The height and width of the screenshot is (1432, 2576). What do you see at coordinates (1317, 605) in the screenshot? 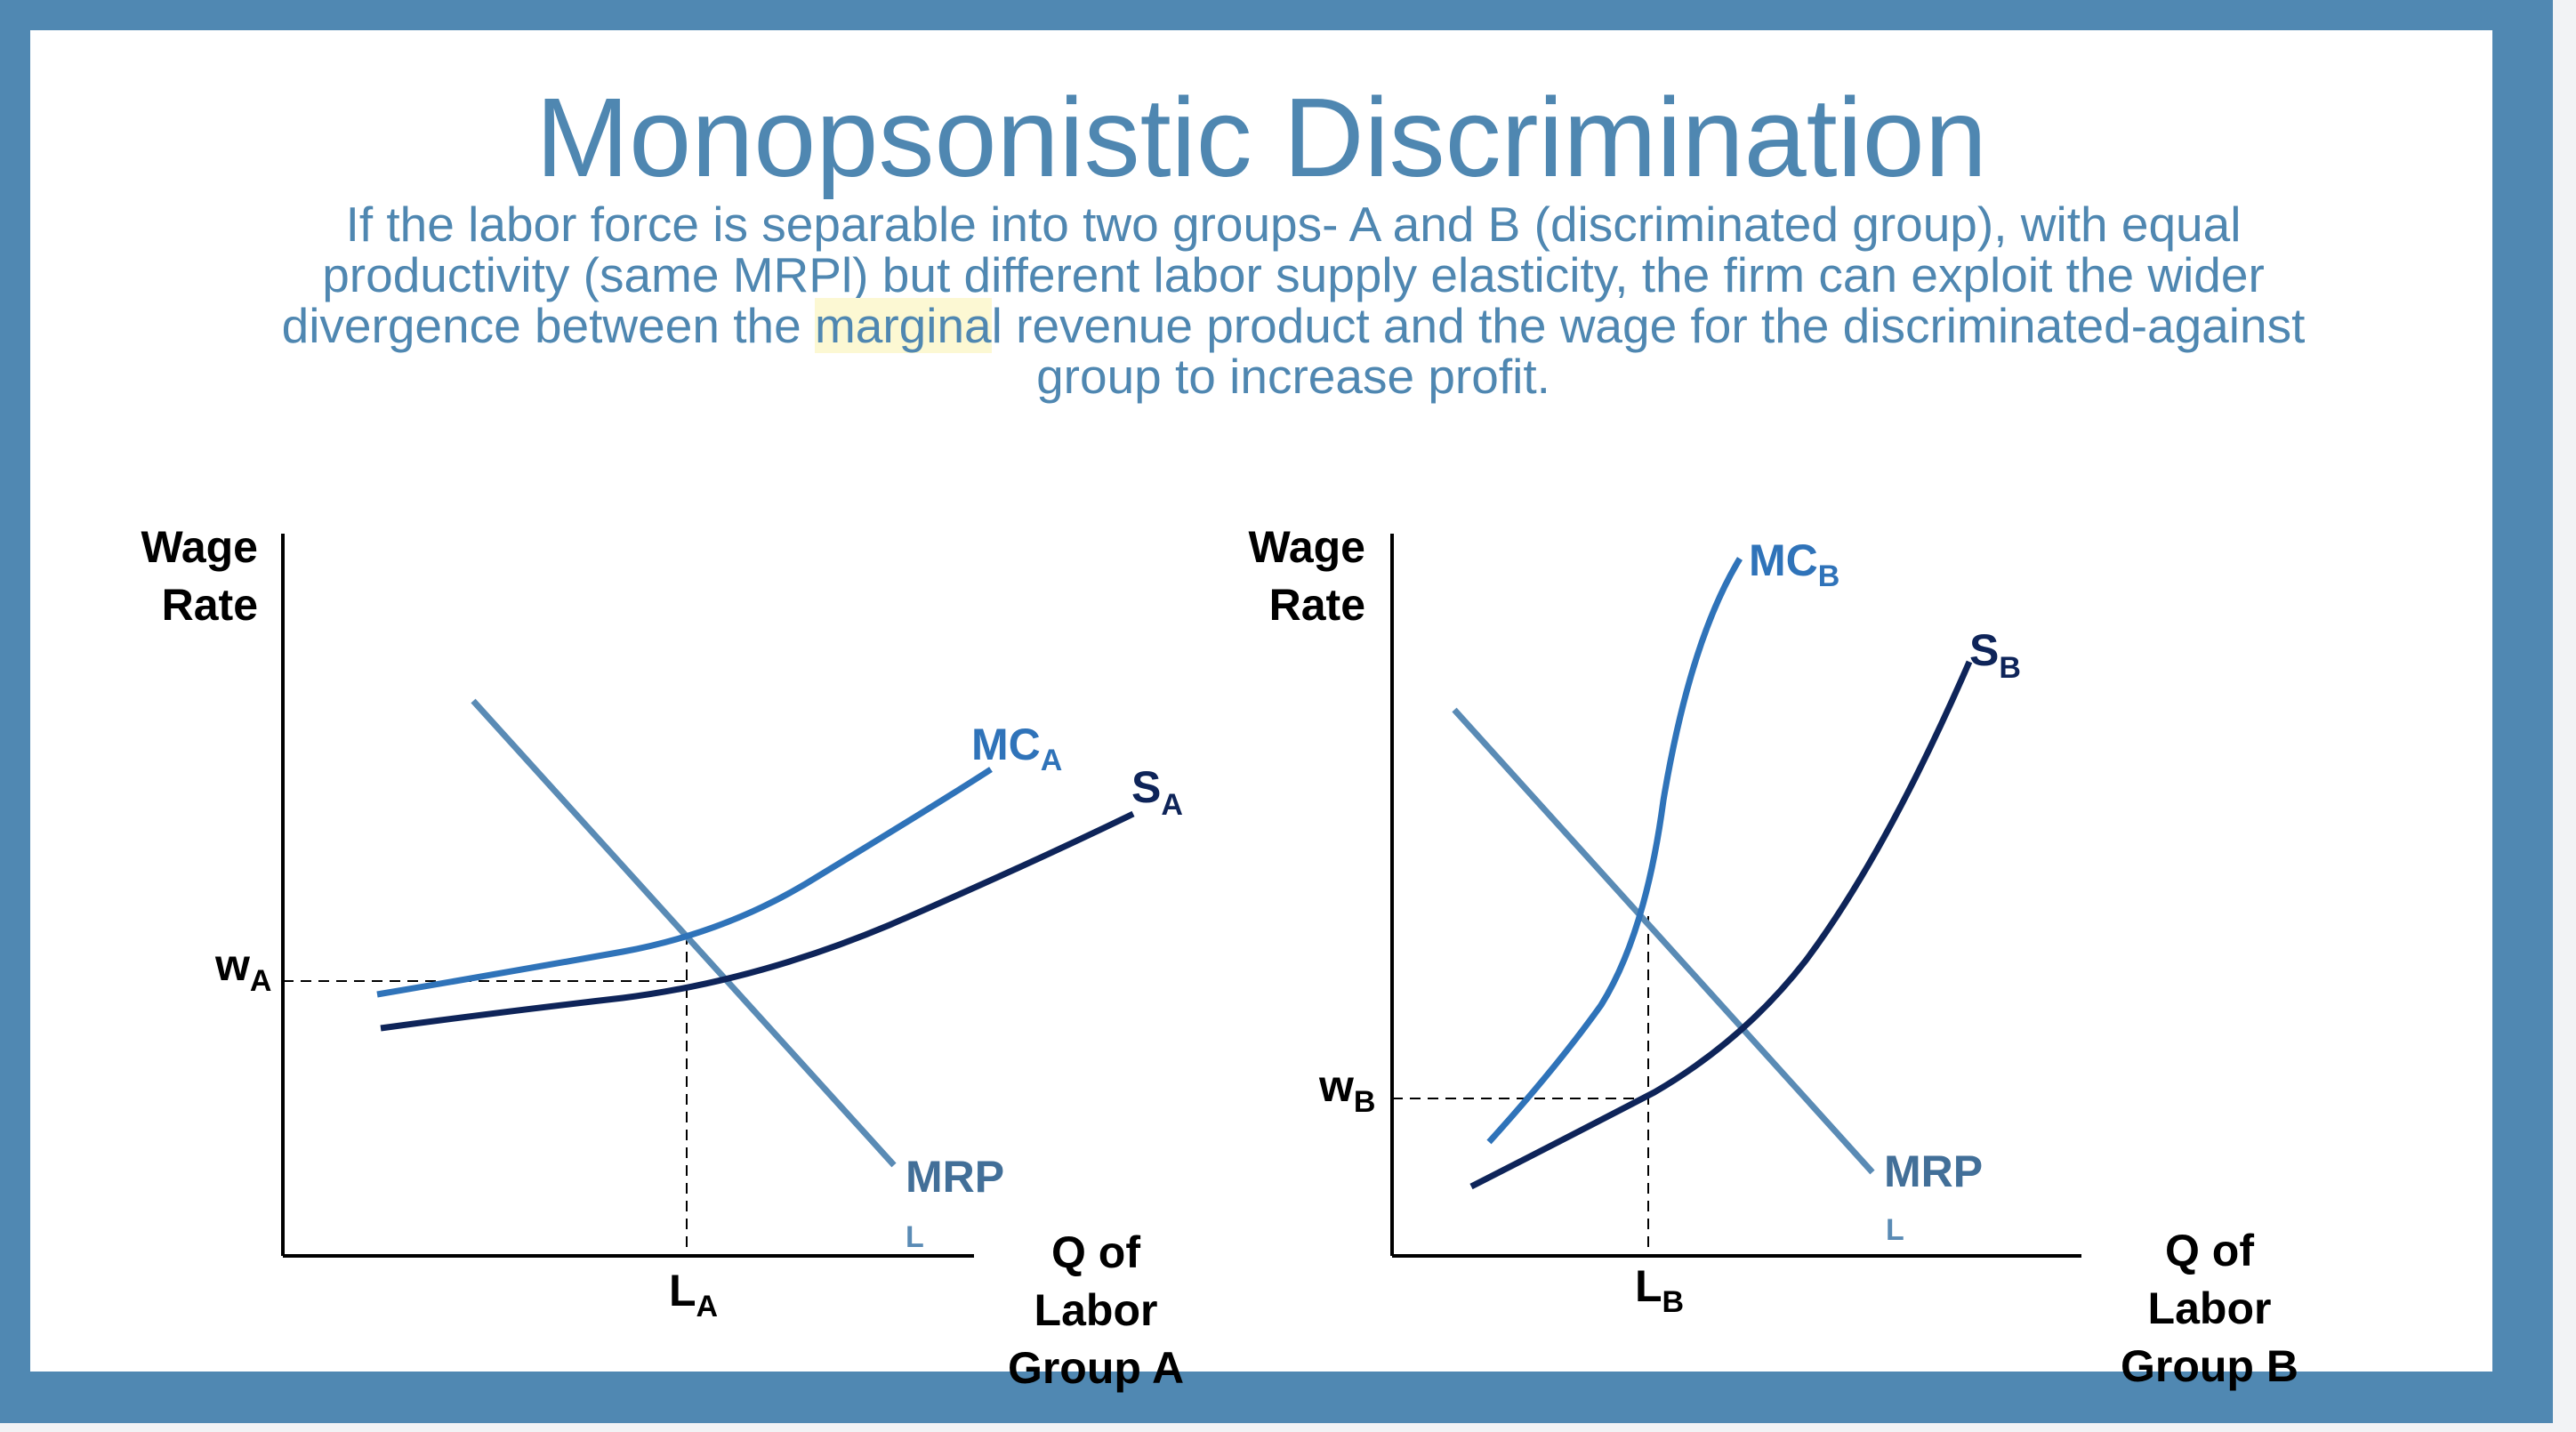
I see `y-axis-label-b-line2: Rate` at bounding box center [1317, 605].